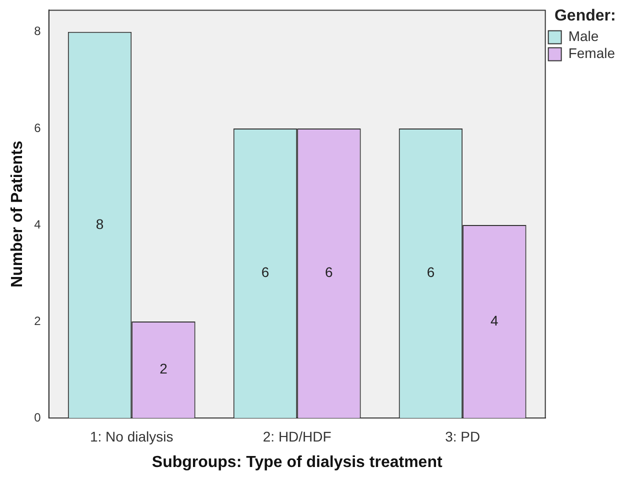 This screenshot has width=629, height=480. I want to click on y-tick-label: 8, so click(38, 31).